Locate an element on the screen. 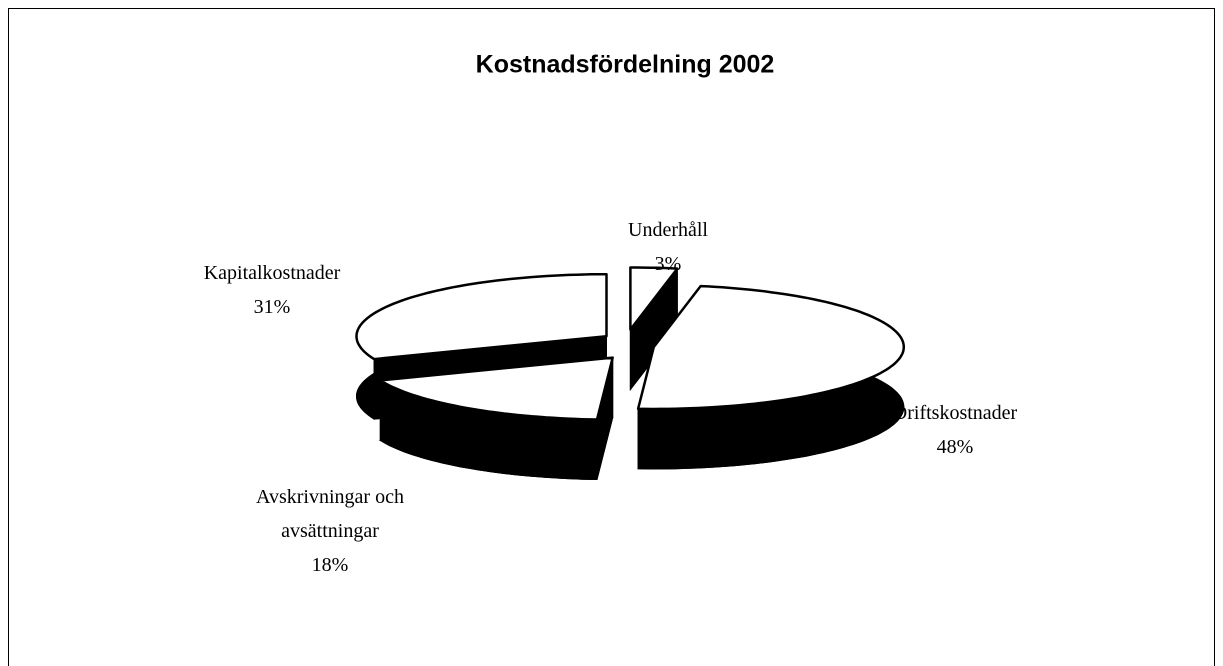  data-label: Avskrivningar och avsättningar 18% is located at coordinates (330, 531).